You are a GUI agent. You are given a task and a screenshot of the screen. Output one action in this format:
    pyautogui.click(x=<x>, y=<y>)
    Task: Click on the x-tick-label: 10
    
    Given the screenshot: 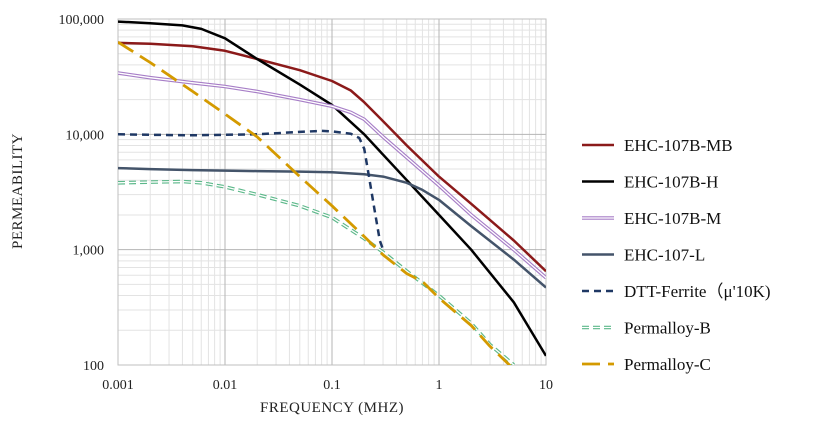 What is the action you would take?
    pyautogui.click(x=546, y=385)
    